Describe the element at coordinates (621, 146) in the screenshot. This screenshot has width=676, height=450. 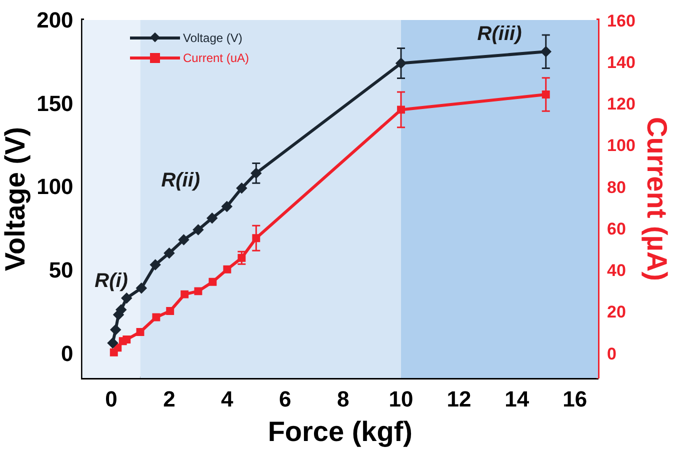
I see `y2-tick-label: 100` at that location.